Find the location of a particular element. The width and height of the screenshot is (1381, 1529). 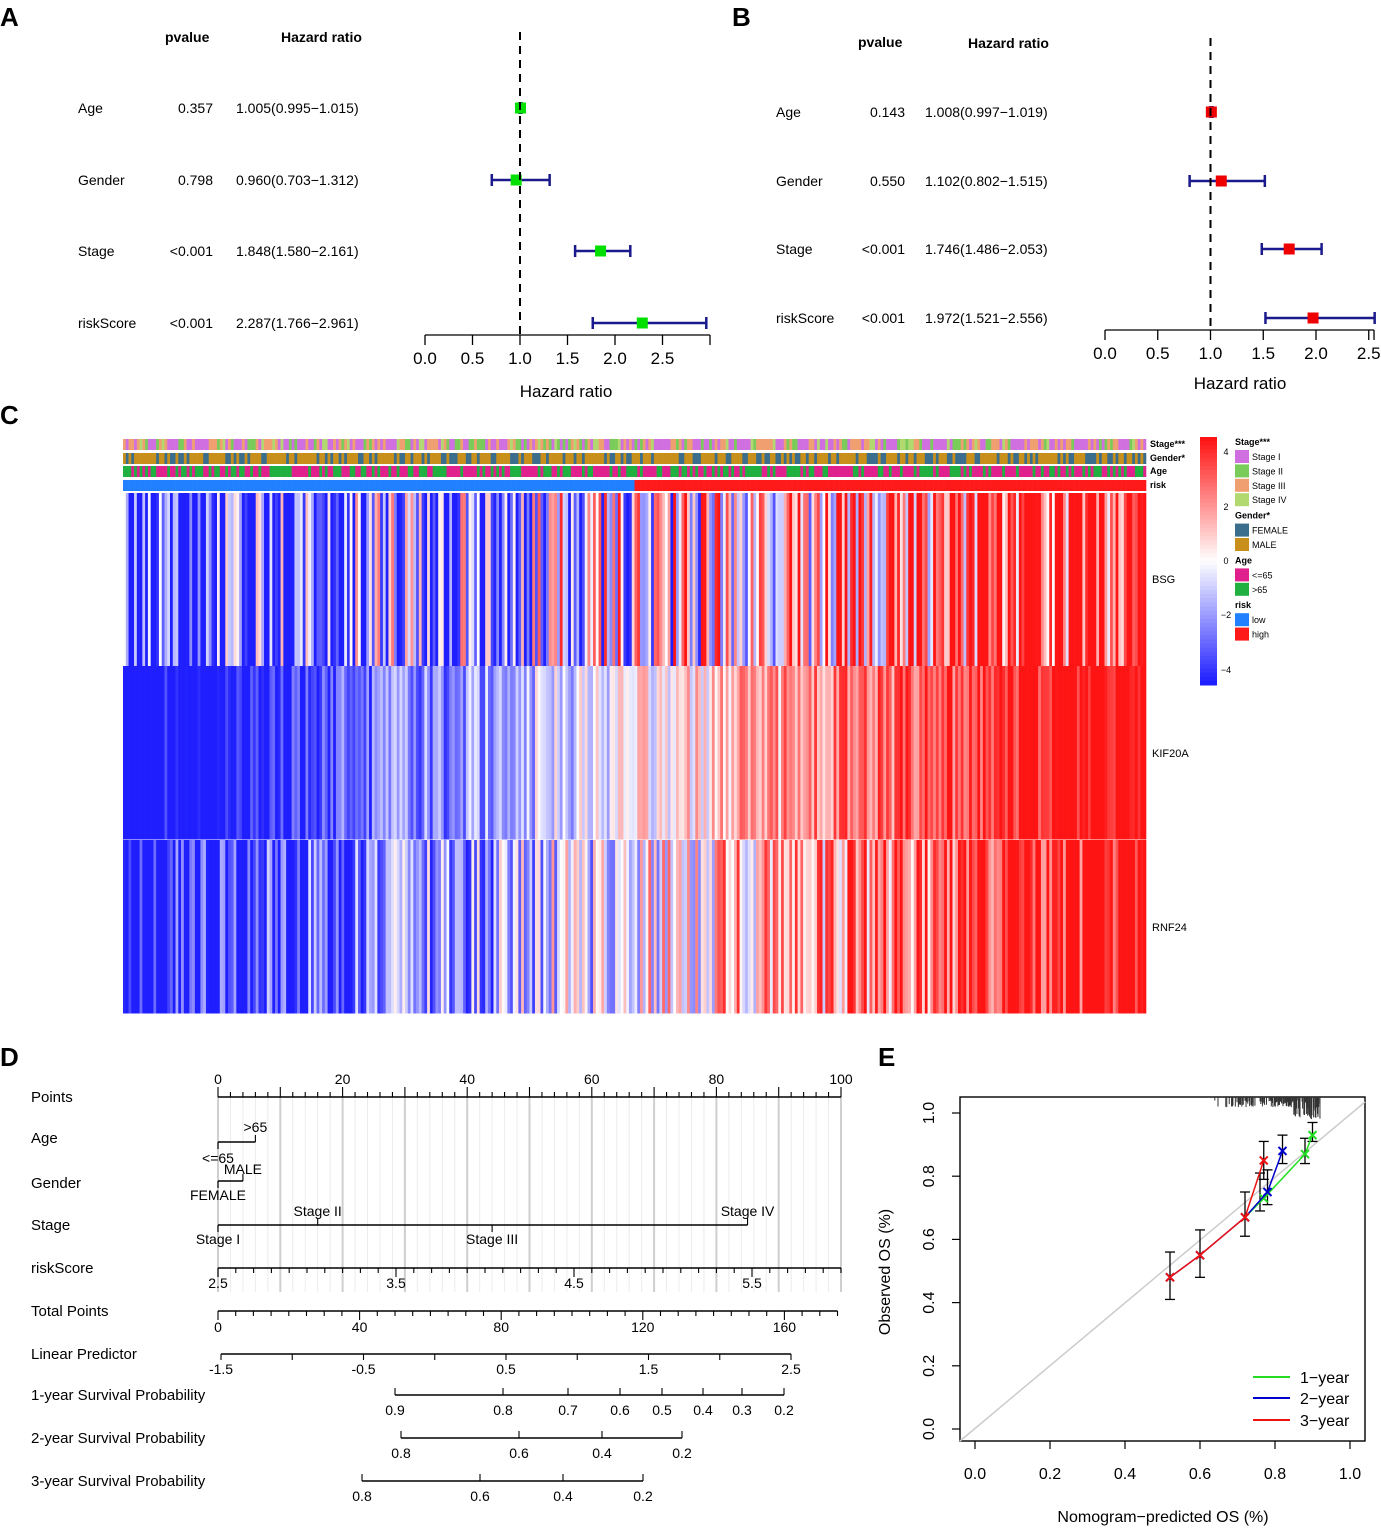

calibration-point is located at coordinates (1245, 1217).